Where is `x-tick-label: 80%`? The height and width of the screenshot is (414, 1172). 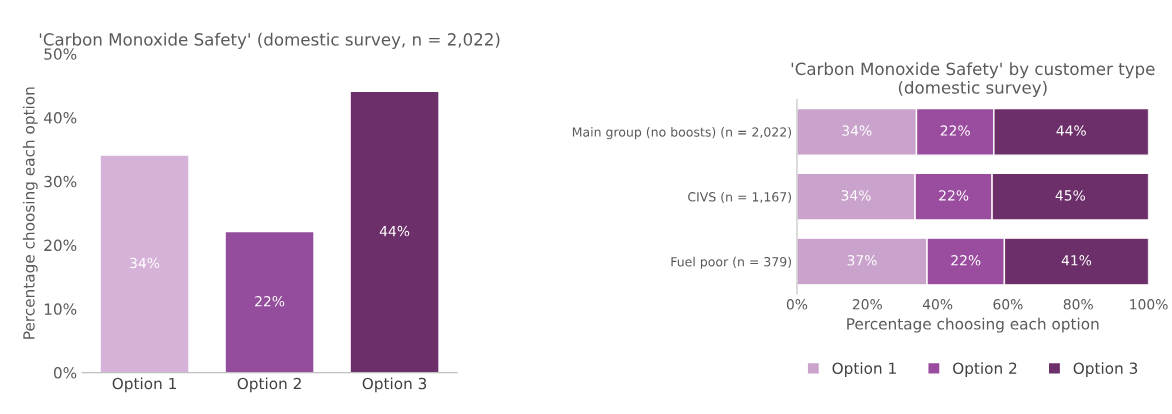
x-tick-label: 80% is located at coordinates (1078, 304).